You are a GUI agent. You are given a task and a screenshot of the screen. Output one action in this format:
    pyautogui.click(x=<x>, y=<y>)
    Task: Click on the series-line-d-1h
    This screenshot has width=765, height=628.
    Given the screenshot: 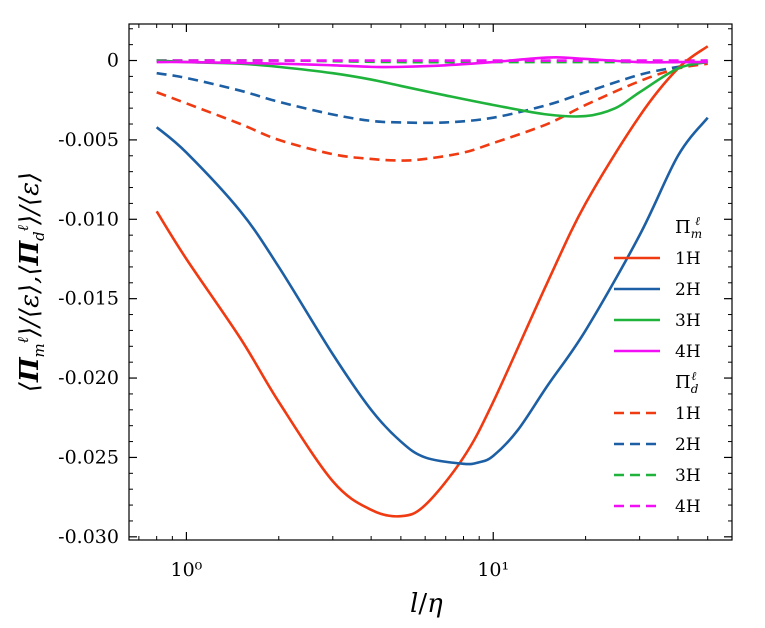 What is the action you would take?
    pyautogui.click(x=432, y=112)
    